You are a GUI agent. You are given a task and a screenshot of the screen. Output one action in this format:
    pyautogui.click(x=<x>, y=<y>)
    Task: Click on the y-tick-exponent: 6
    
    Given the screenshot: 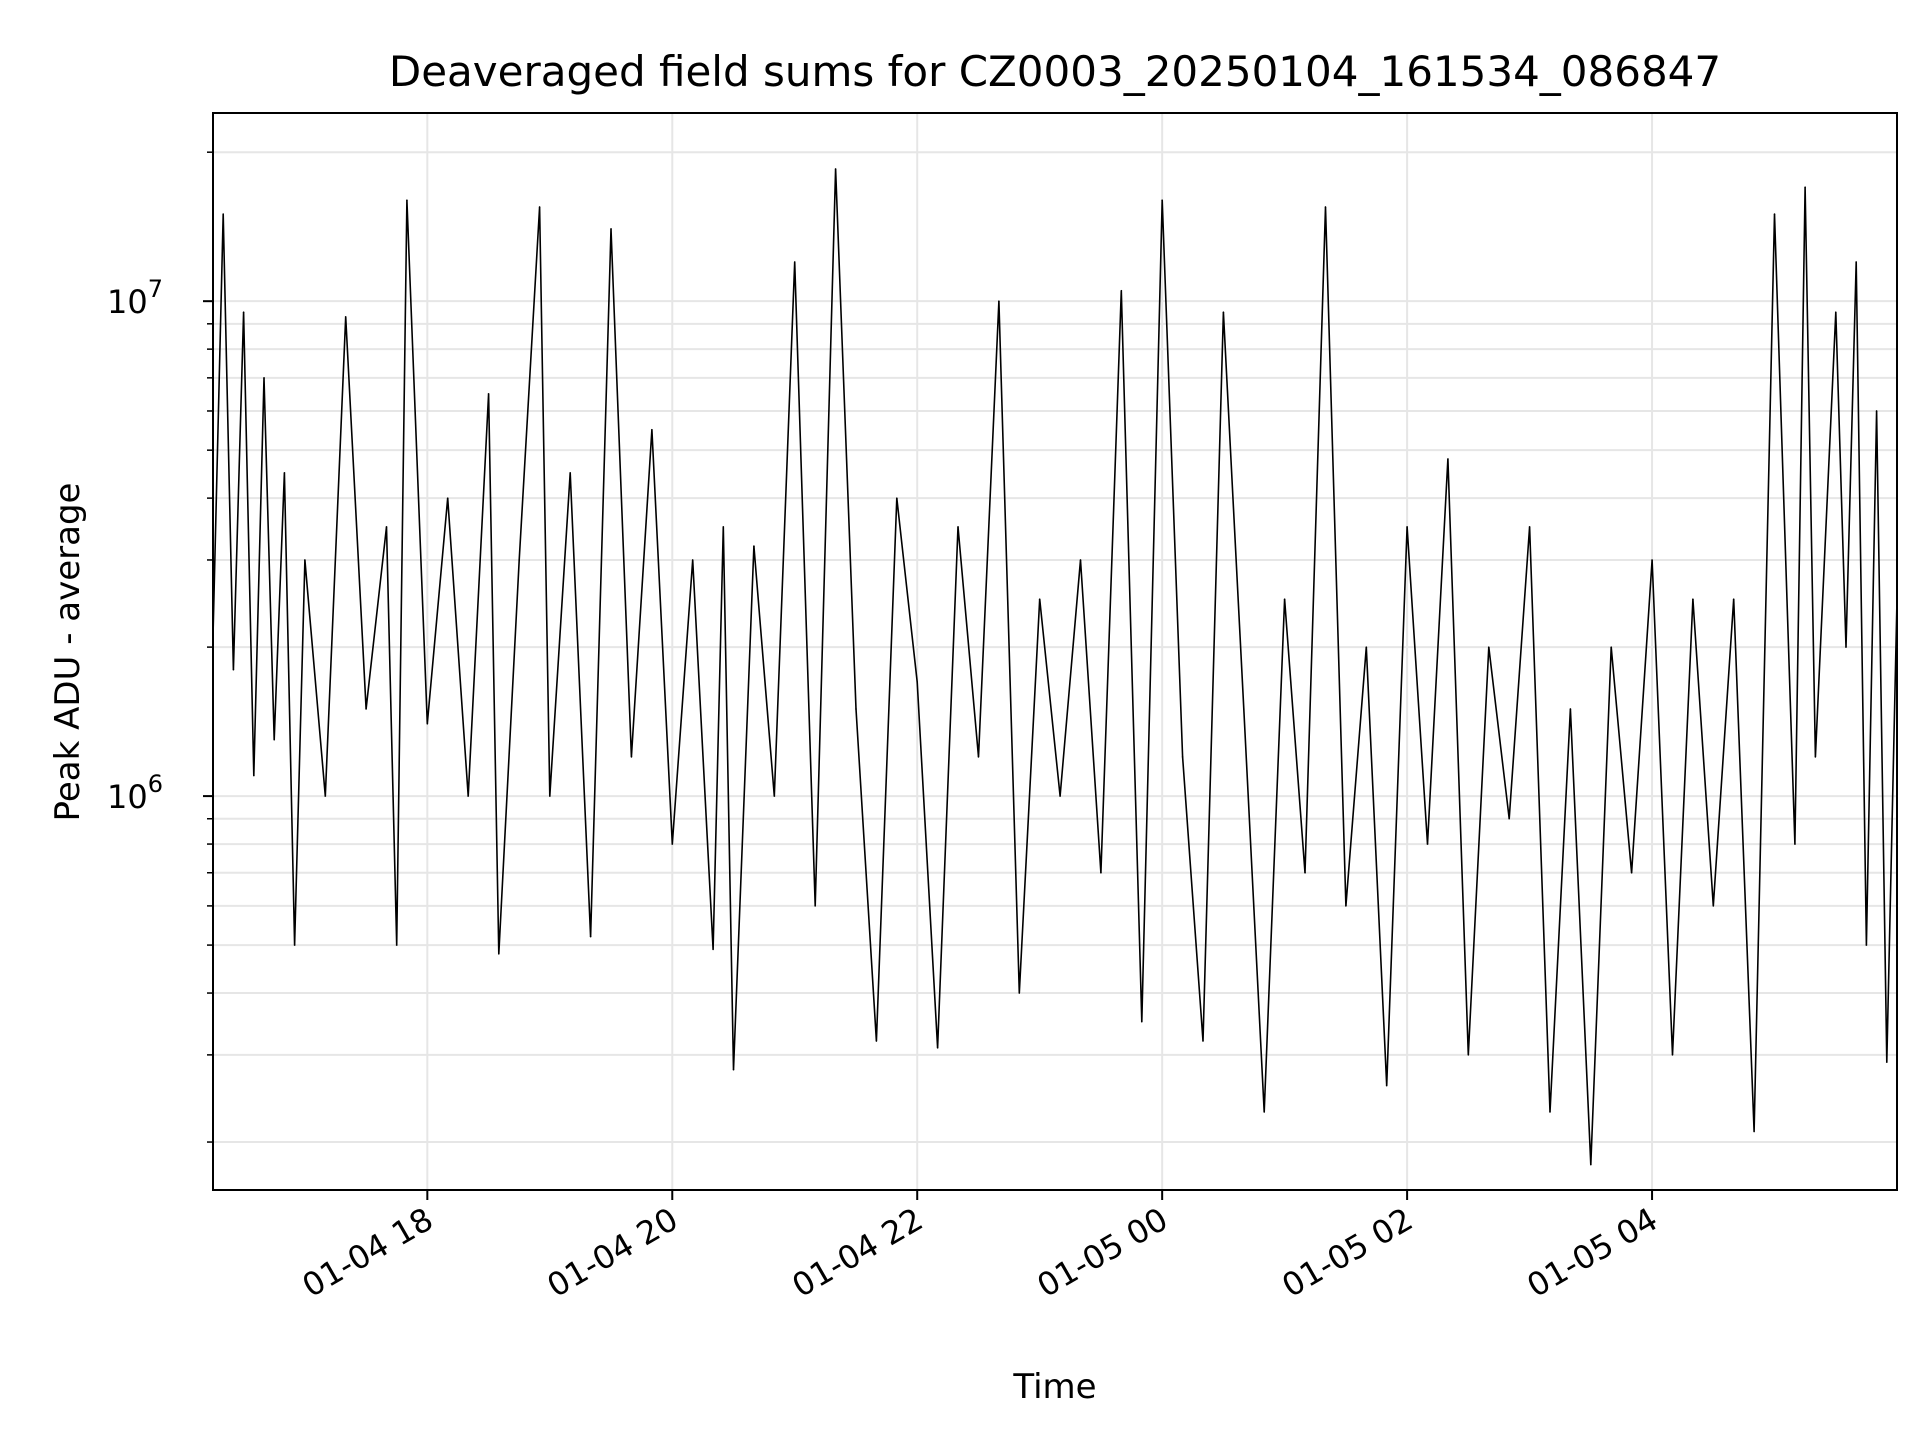 What is the action you would take?
    pyautogui.click(x=155, y=784)
    